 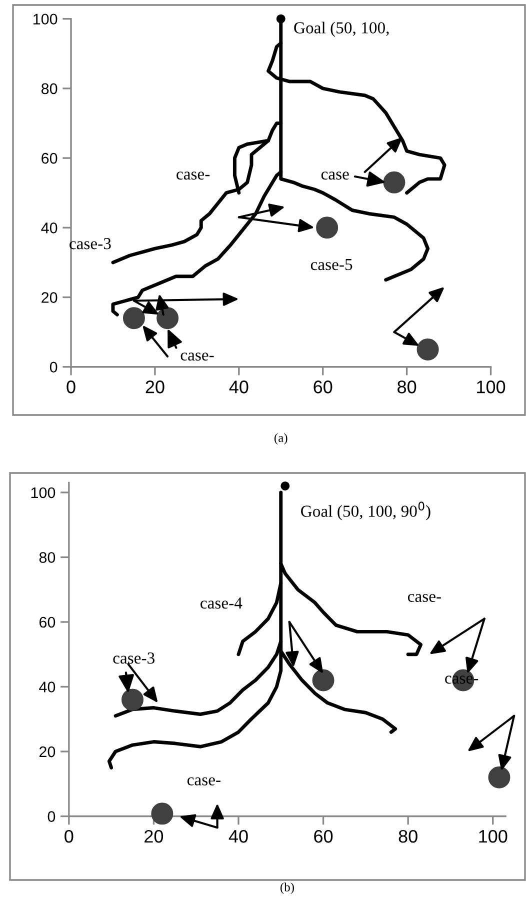 What do you see at coordinates (341, 29) in the screenshot?
I see `annotation: Goal (50, 100,` at bounding box center [341, 29].